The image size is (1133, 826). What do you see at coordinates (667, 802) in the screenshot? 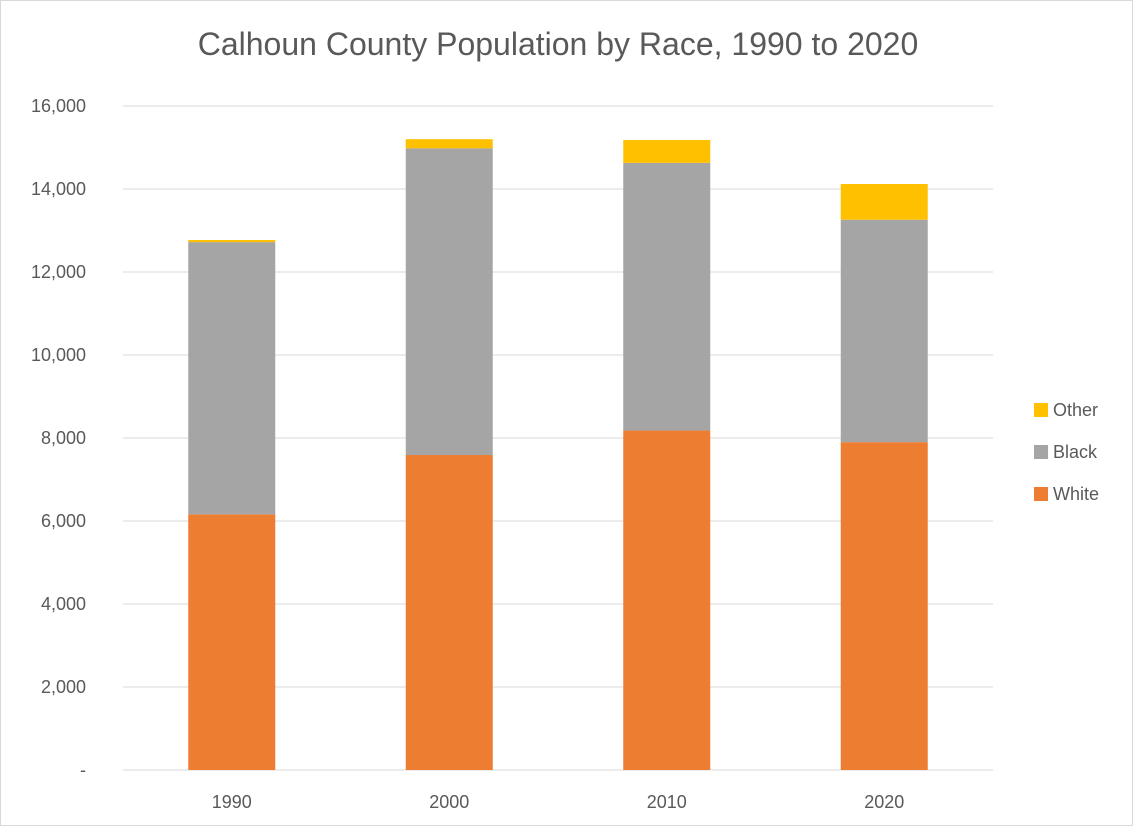
I see `x-tick-label: 2010` at bounding box center [667, 802].